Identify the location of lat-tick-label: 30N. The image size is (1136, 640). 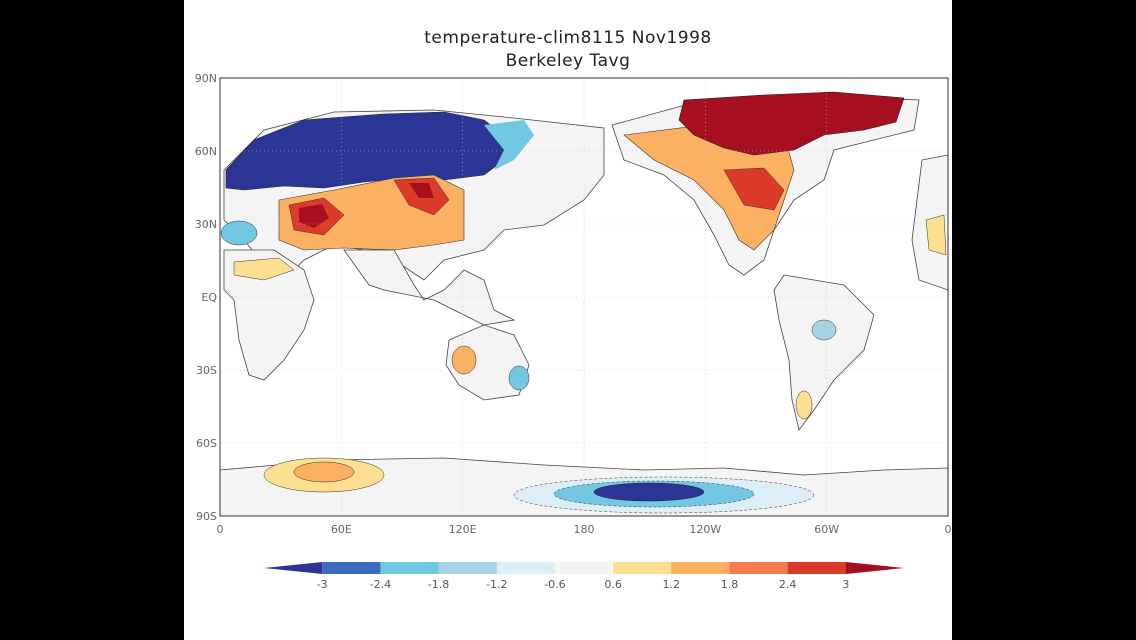
(206, 224).